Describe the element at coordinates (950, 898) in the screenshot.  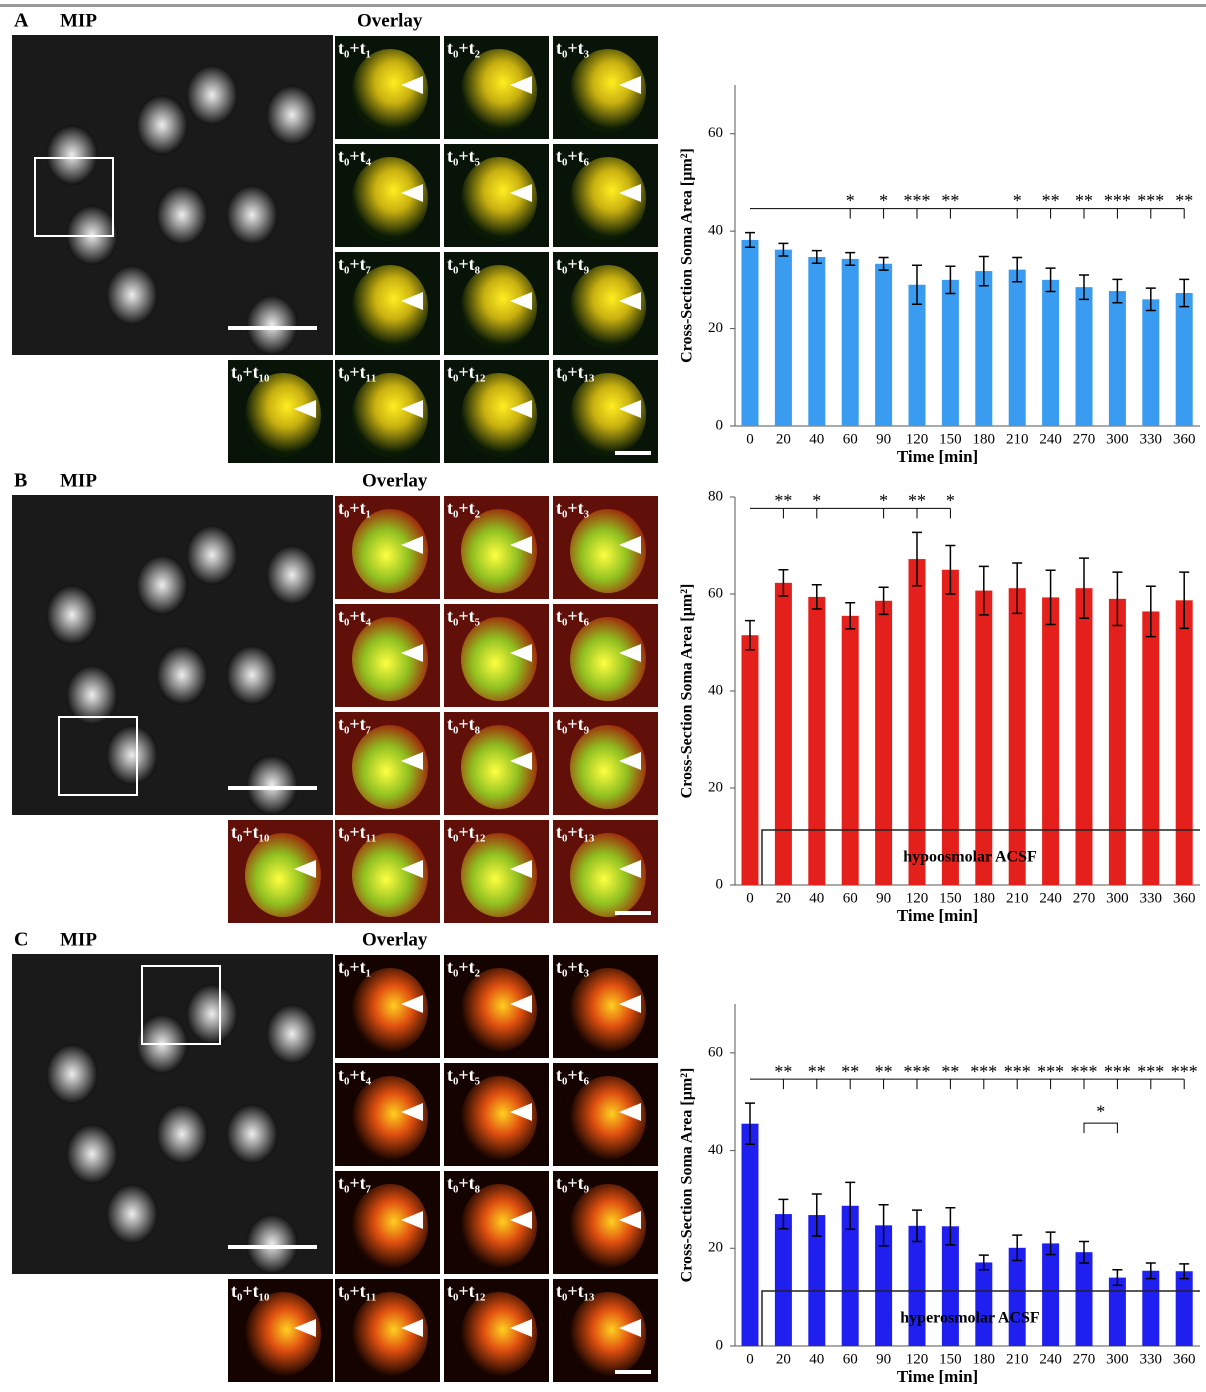
I see `x-tick-label: 150` at that location.